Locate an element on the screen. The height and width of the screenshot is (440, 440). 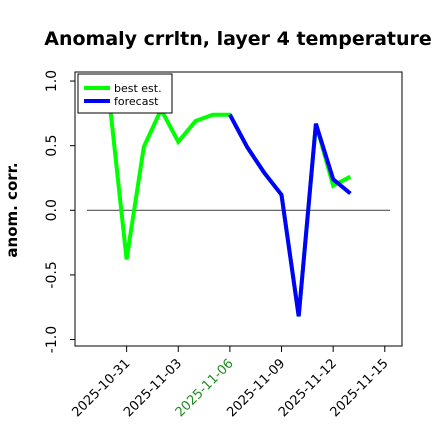
legend-label-forecast: forecast is located at coordinates (136, 101).